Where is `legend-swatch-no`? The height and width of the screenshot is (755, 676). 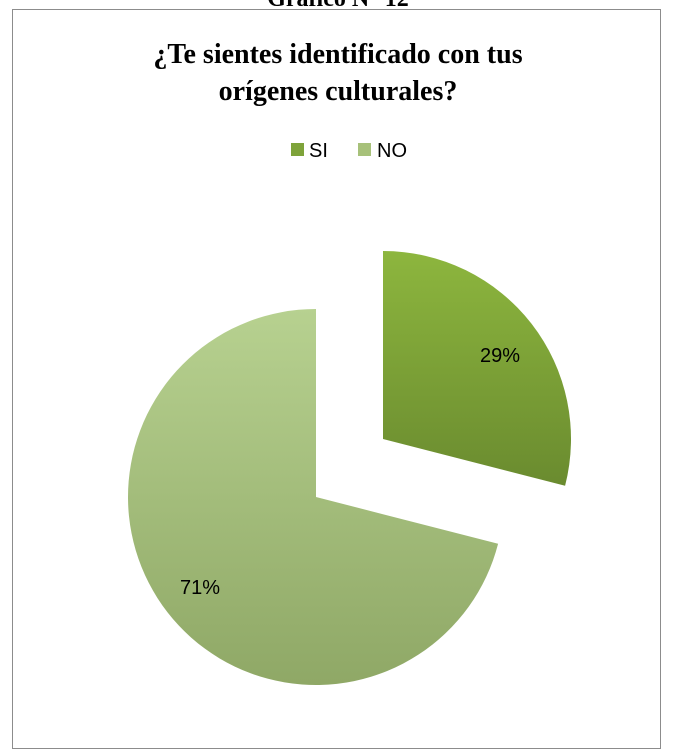
legend-swatch-no is located at coordinates (364, 149).